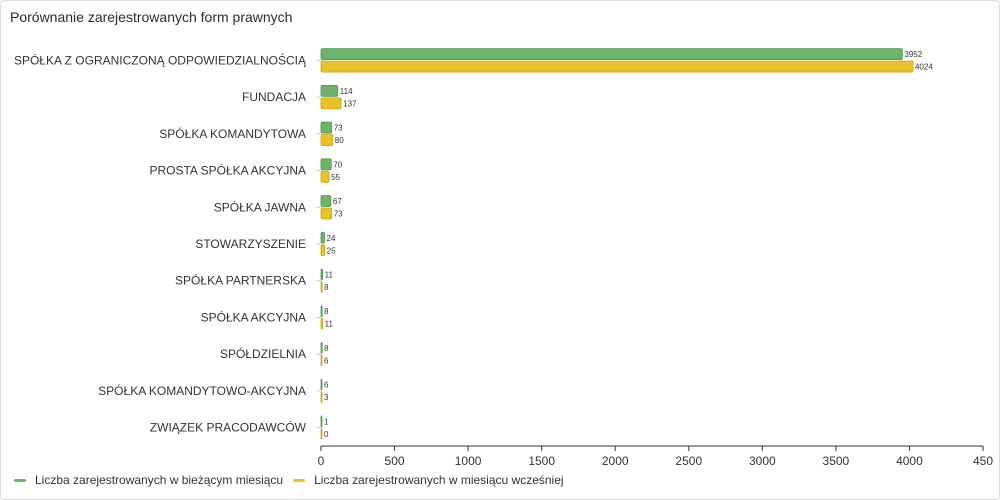  Describe the element at coordinates (331, 238) in the screenshot. I see `data-label: 24` at that location.